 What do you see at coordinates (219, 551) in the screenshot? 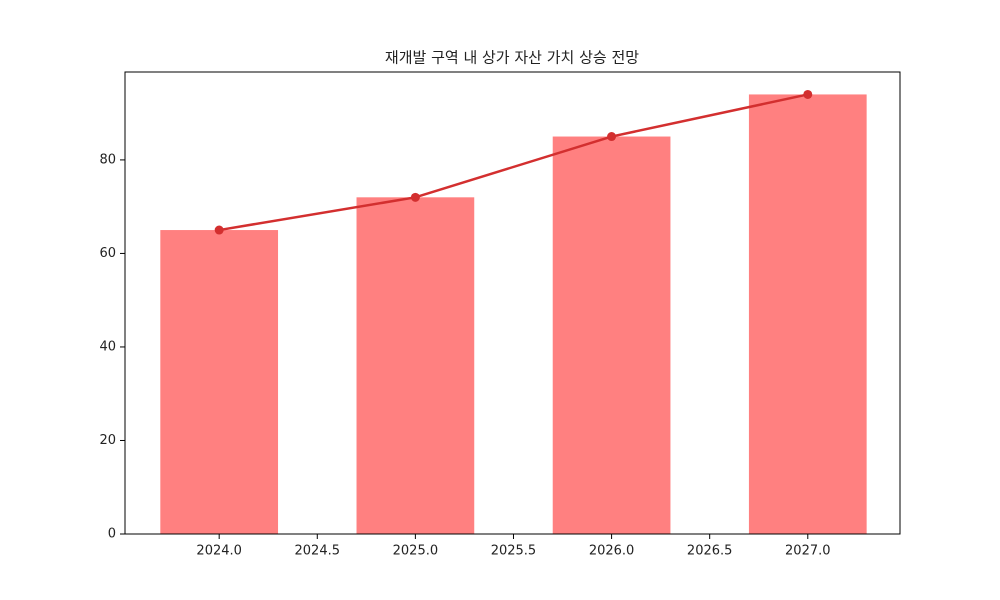
I see `x-tick-label: 2024.0` at bounding box center [219, 551].